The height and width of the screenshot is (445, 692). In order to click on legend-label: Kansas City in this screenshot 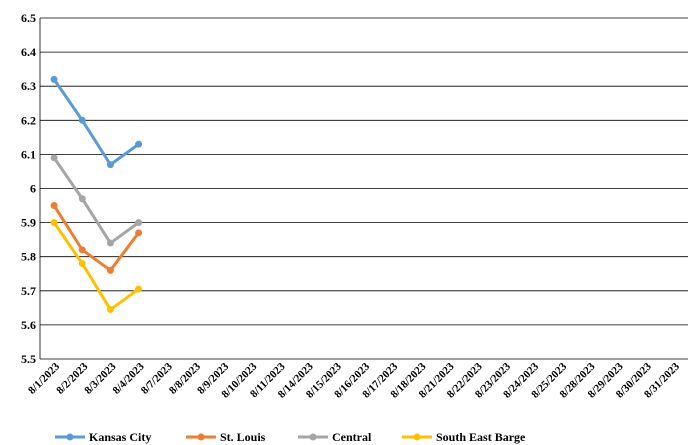, I will do `click(120, 437)`.